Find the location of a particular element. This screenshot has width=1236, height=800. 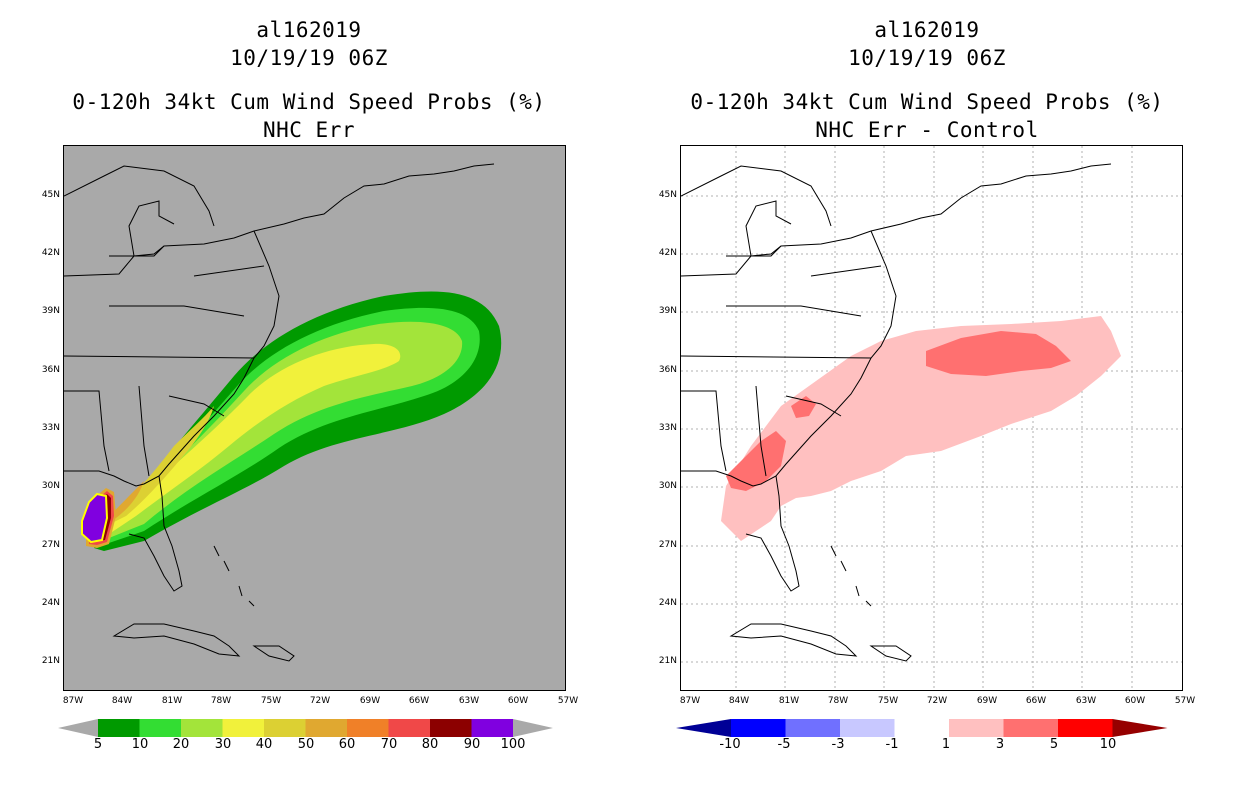

probability-contours is located at coordinates (291, 421).